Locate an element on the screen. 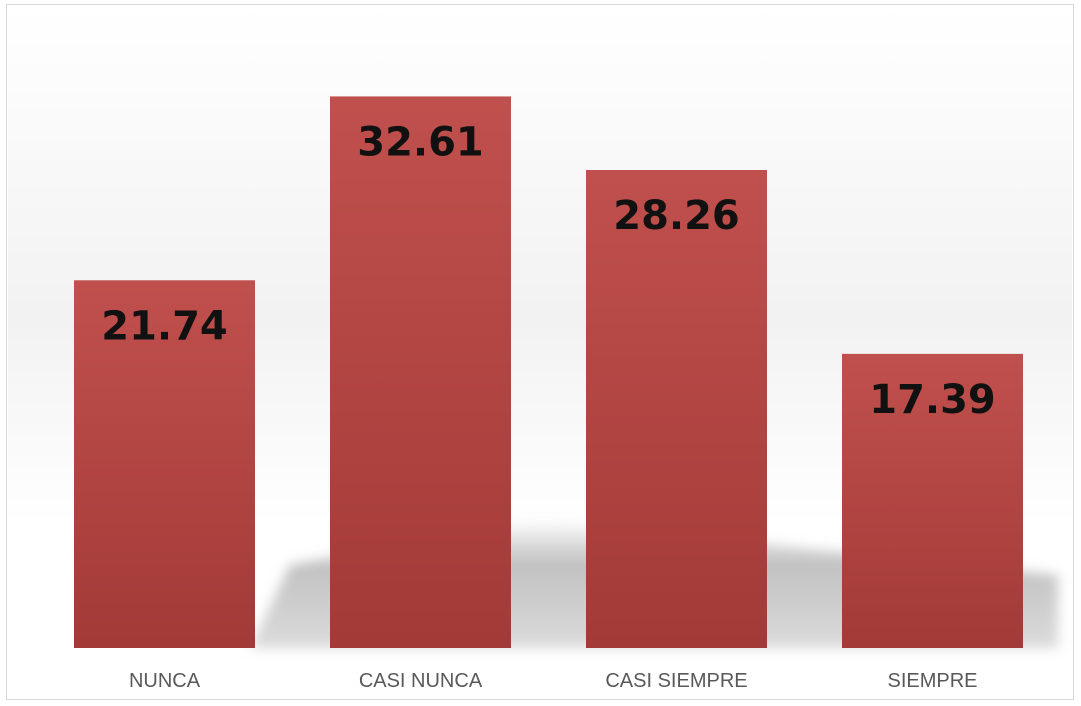 Image resolution: width=1081 pixels, height=706 pixels. data-label: 21.74 is located at coordinates (164, 326).